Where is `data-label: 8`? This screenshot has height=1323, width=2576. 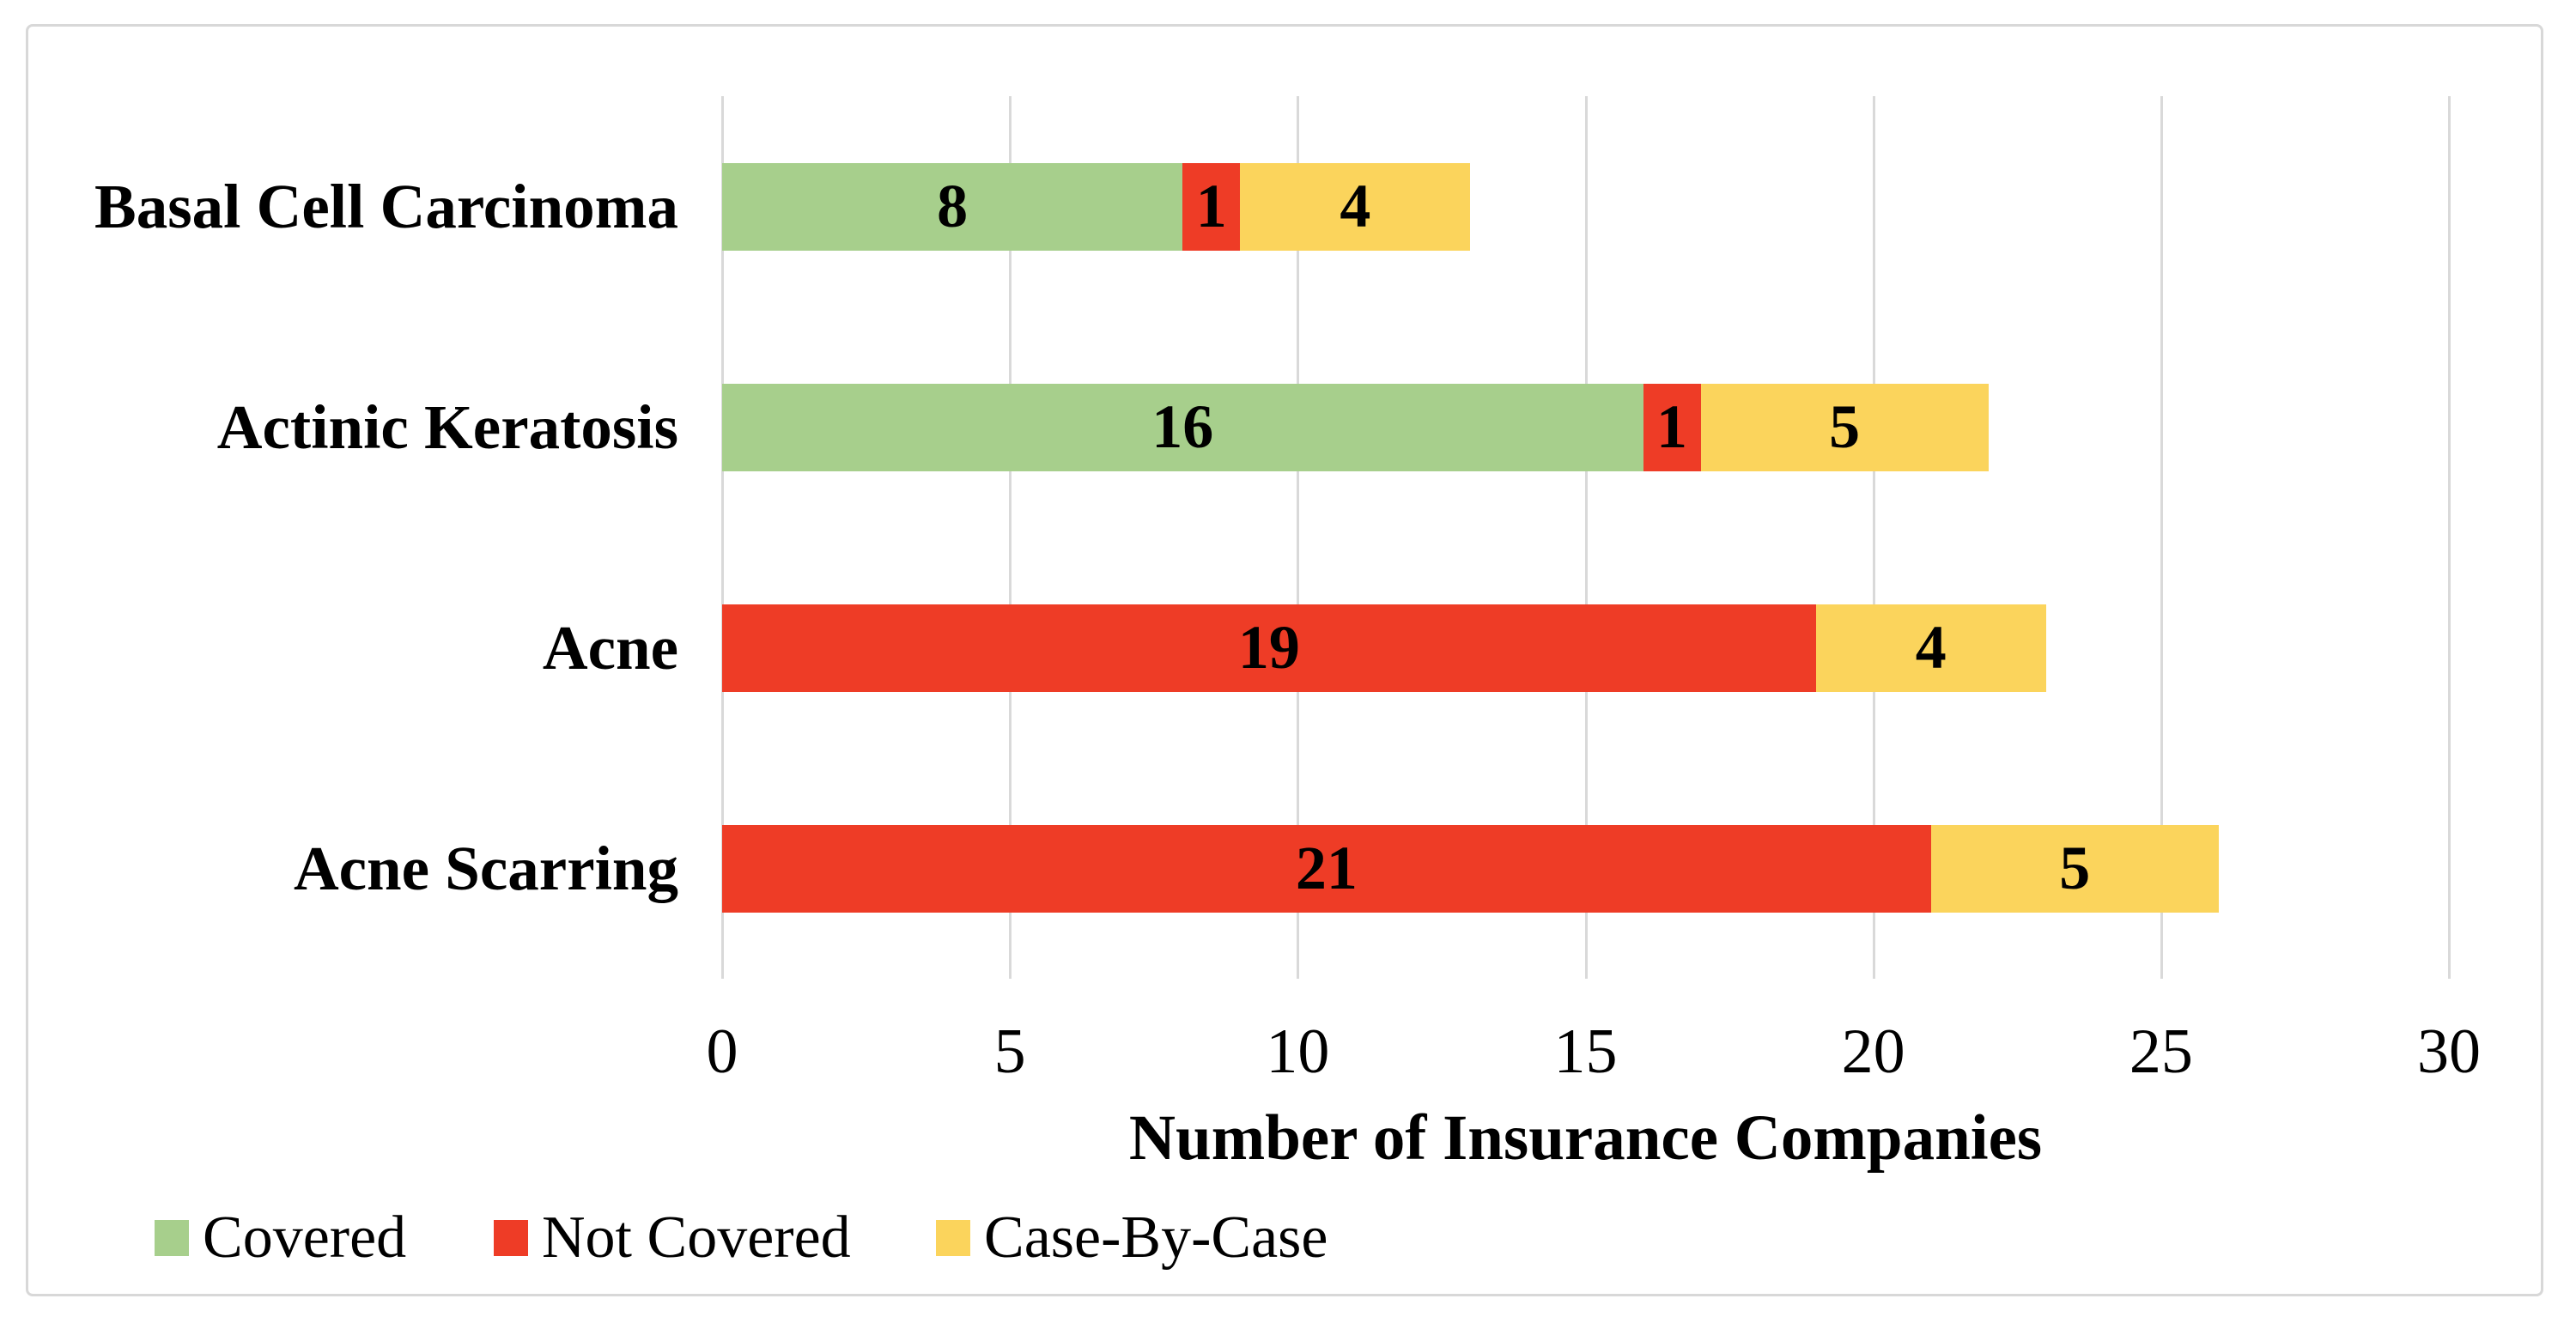
data-label: 8 is located at coordinates (953, 206).